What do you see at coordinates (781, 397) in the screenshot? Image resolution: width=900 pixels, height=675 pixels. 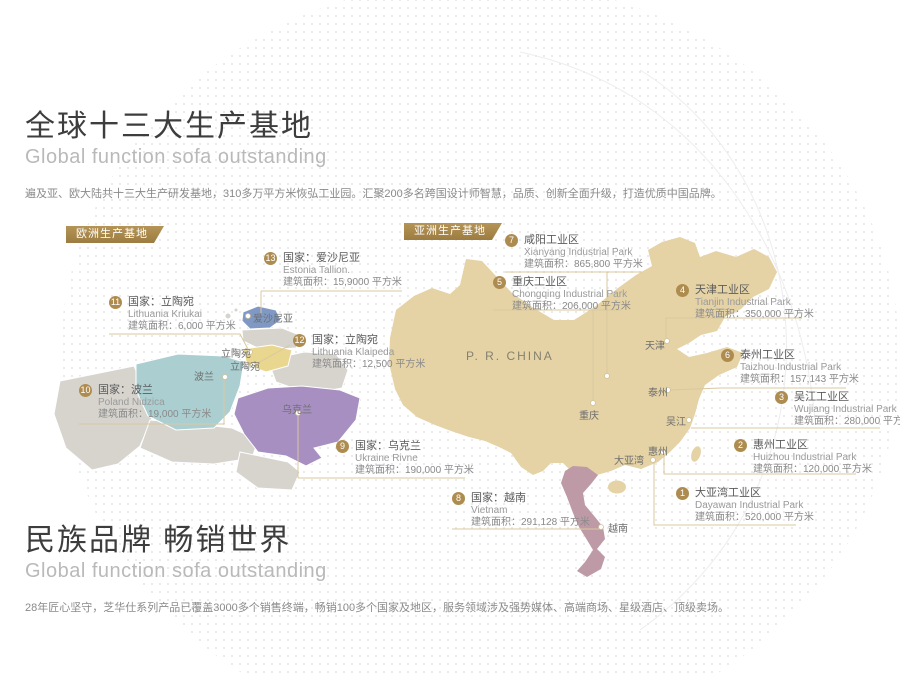 I see `marker-number-badge: 3` at bounding box center [781, 397].